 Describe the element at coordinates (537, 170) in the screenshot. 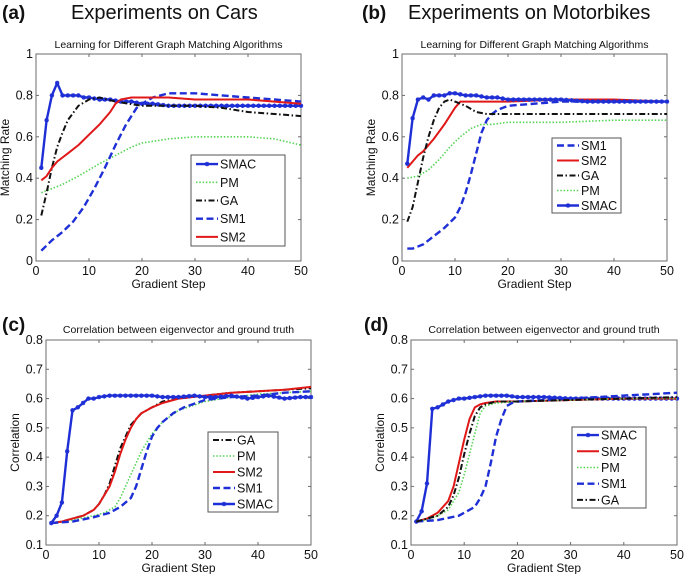

I see `series-group` at that location.